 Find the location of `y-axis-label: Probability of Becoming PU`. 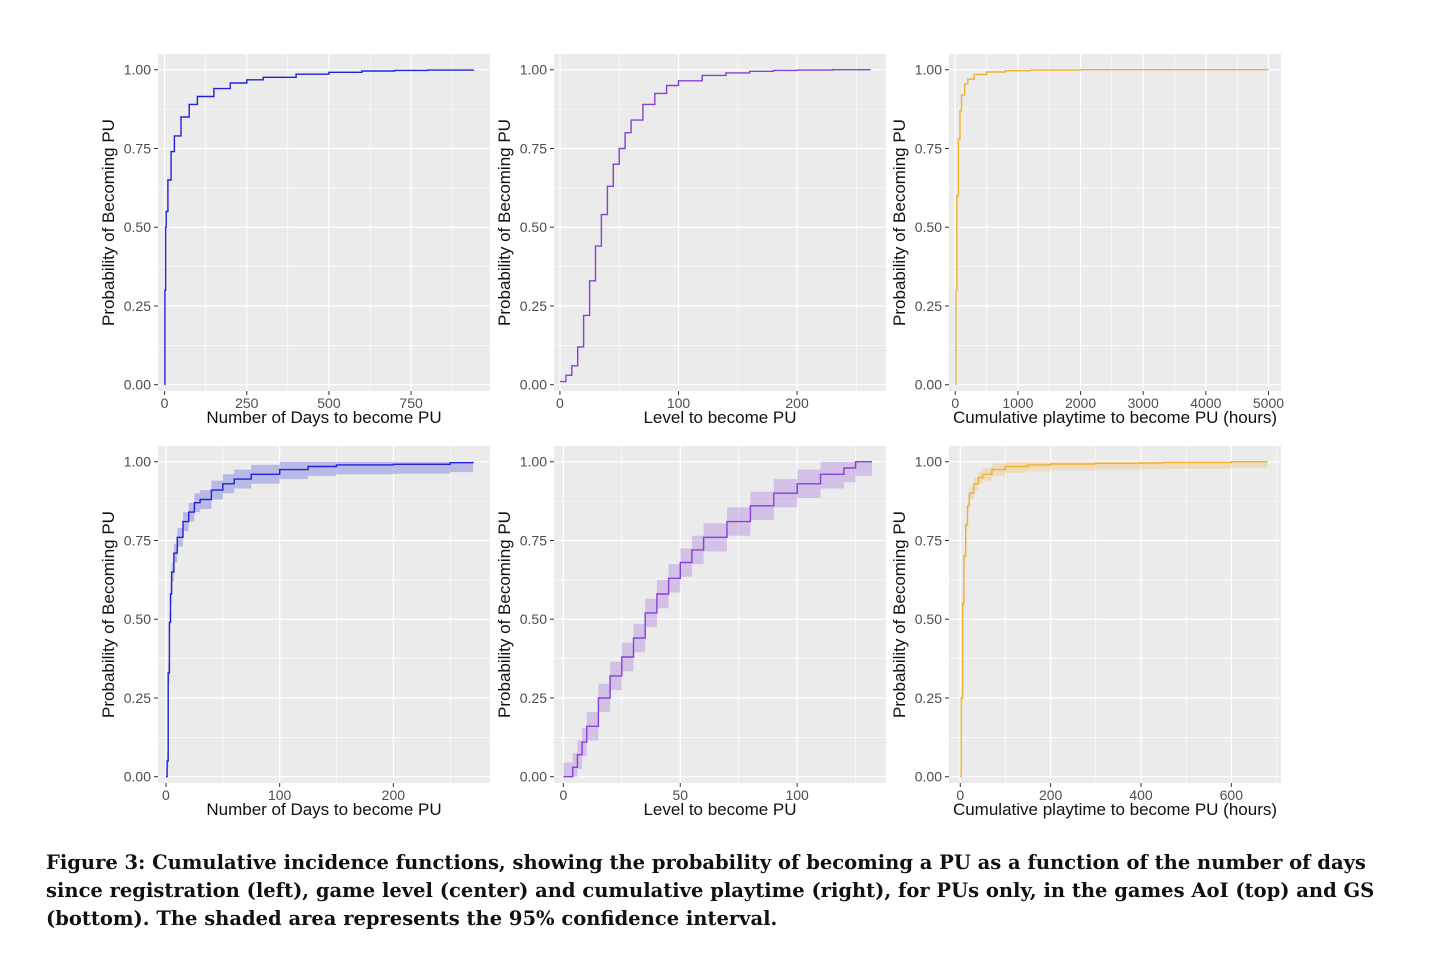

y-axis-label: Probability of Becoming PU is located at coordinates (504, 222).